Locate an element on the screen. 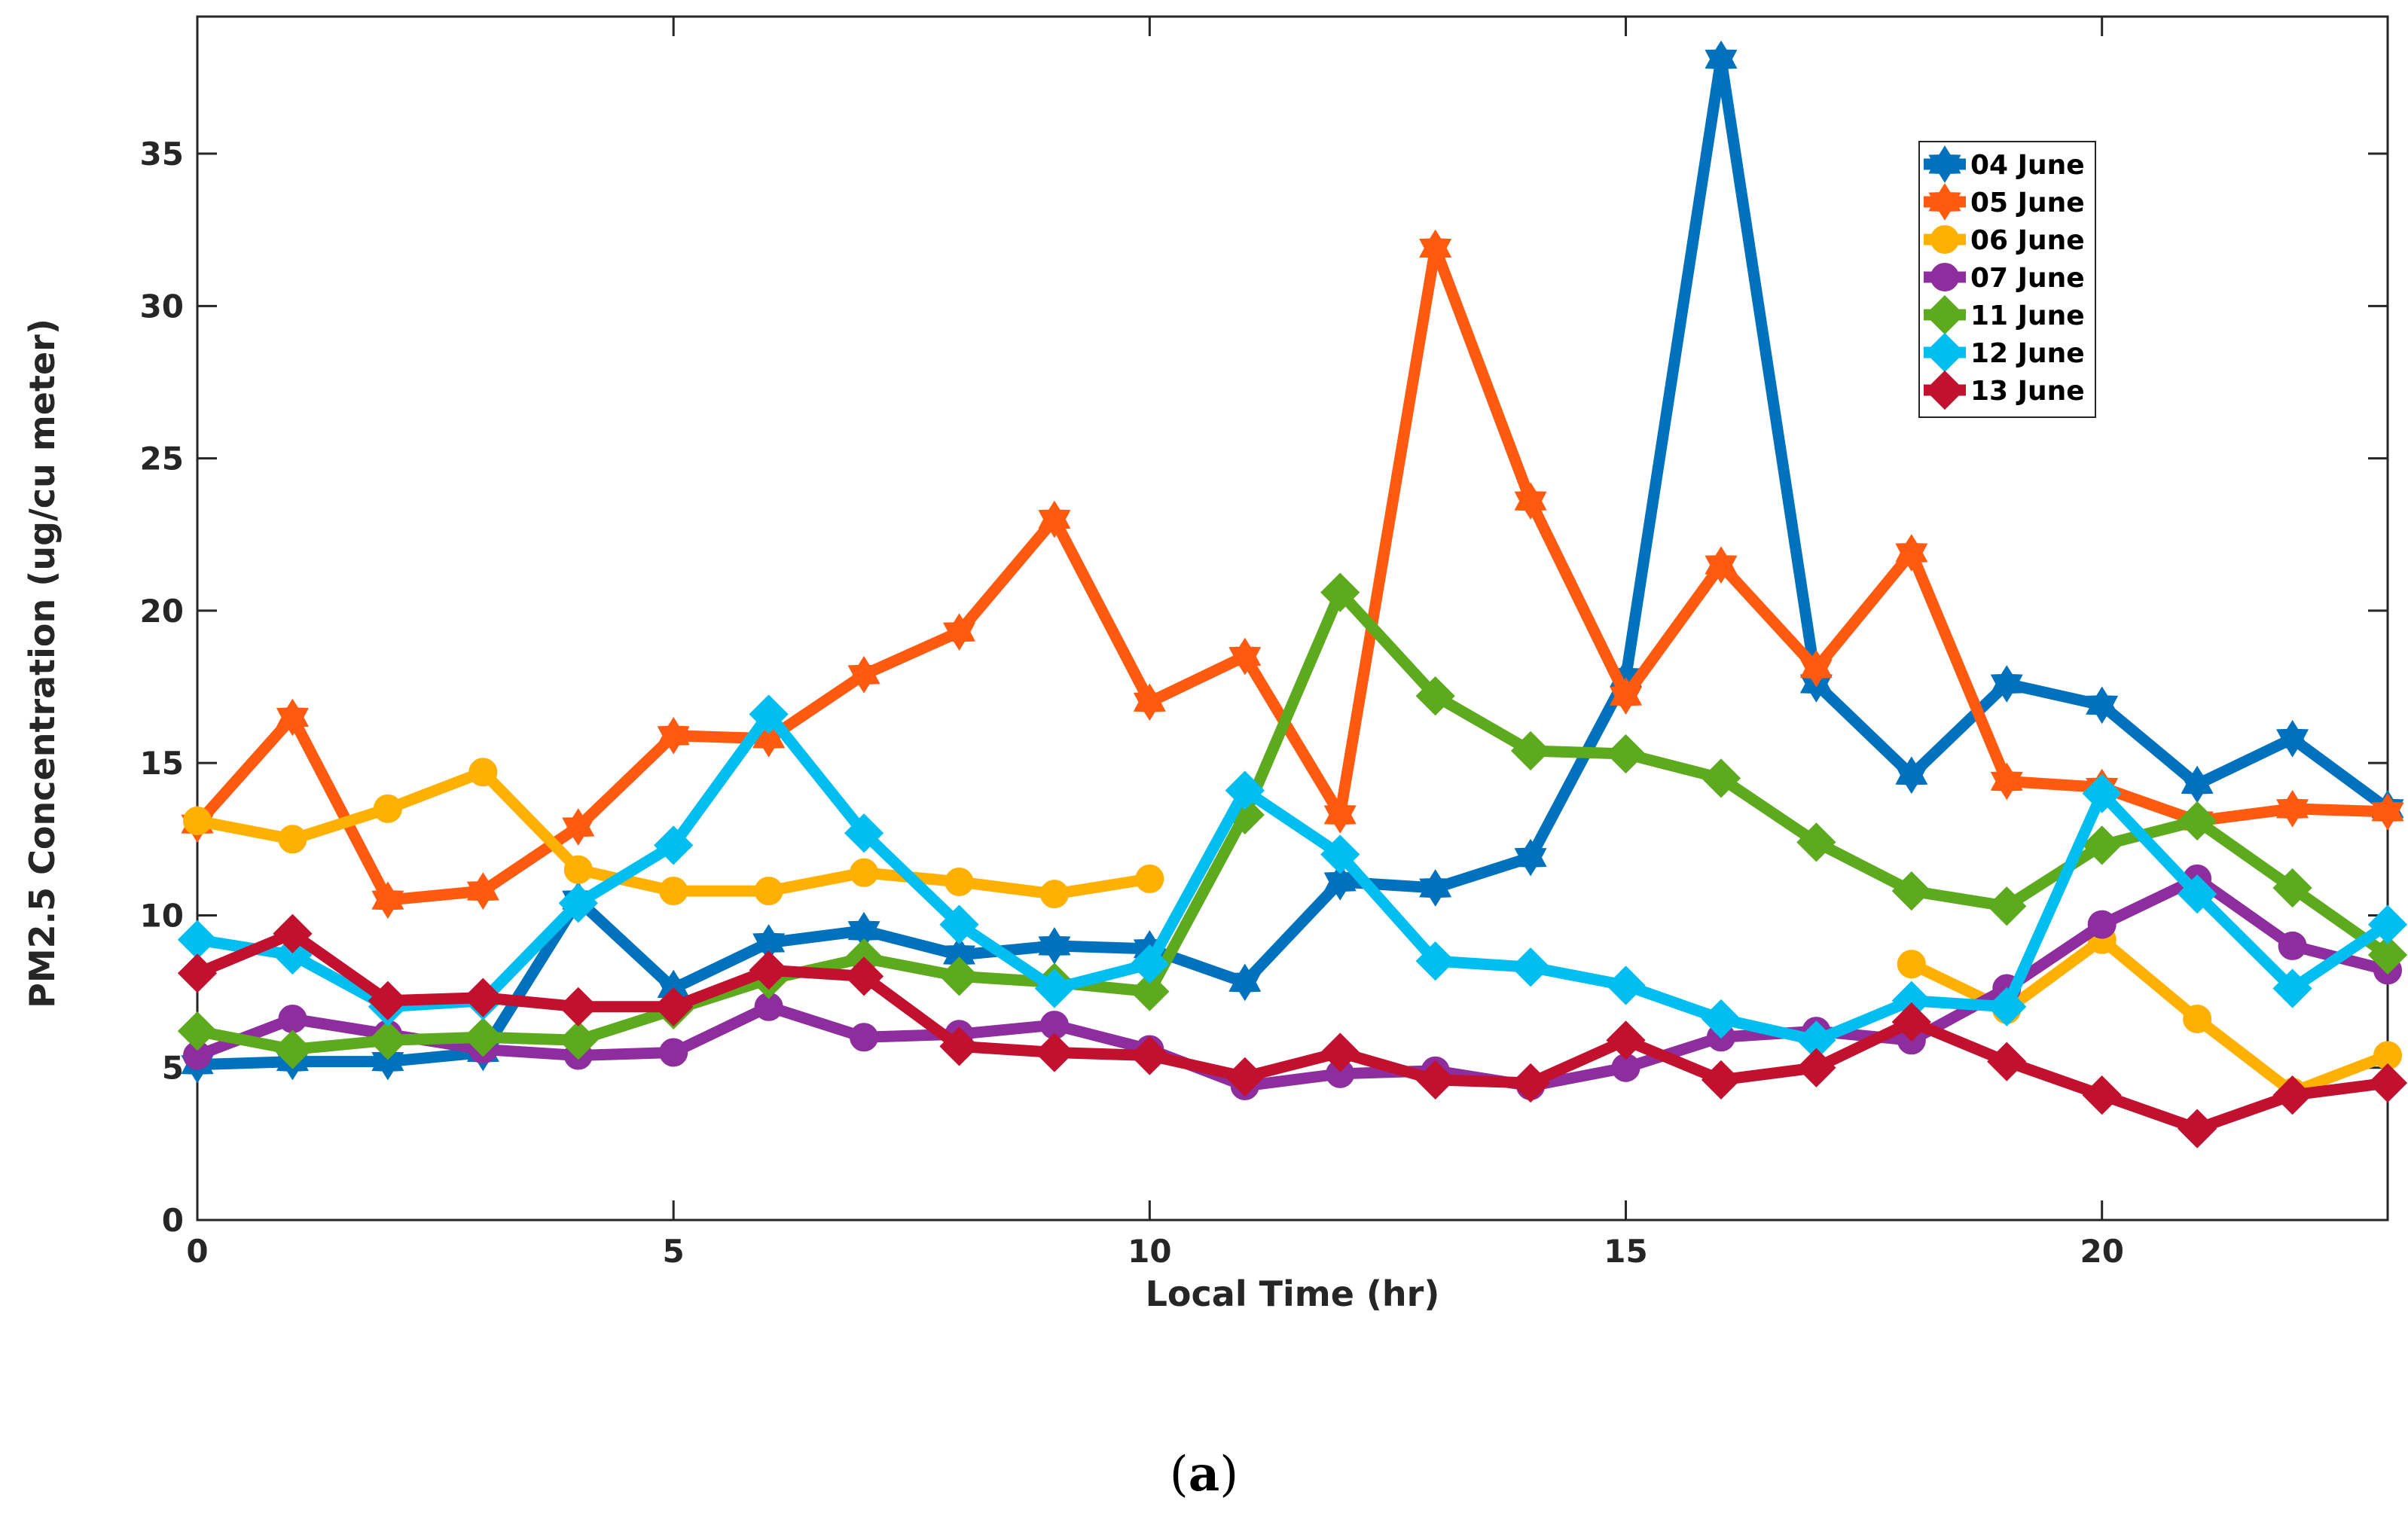  caption-close: ) is located at coordinates (1229, 1474).